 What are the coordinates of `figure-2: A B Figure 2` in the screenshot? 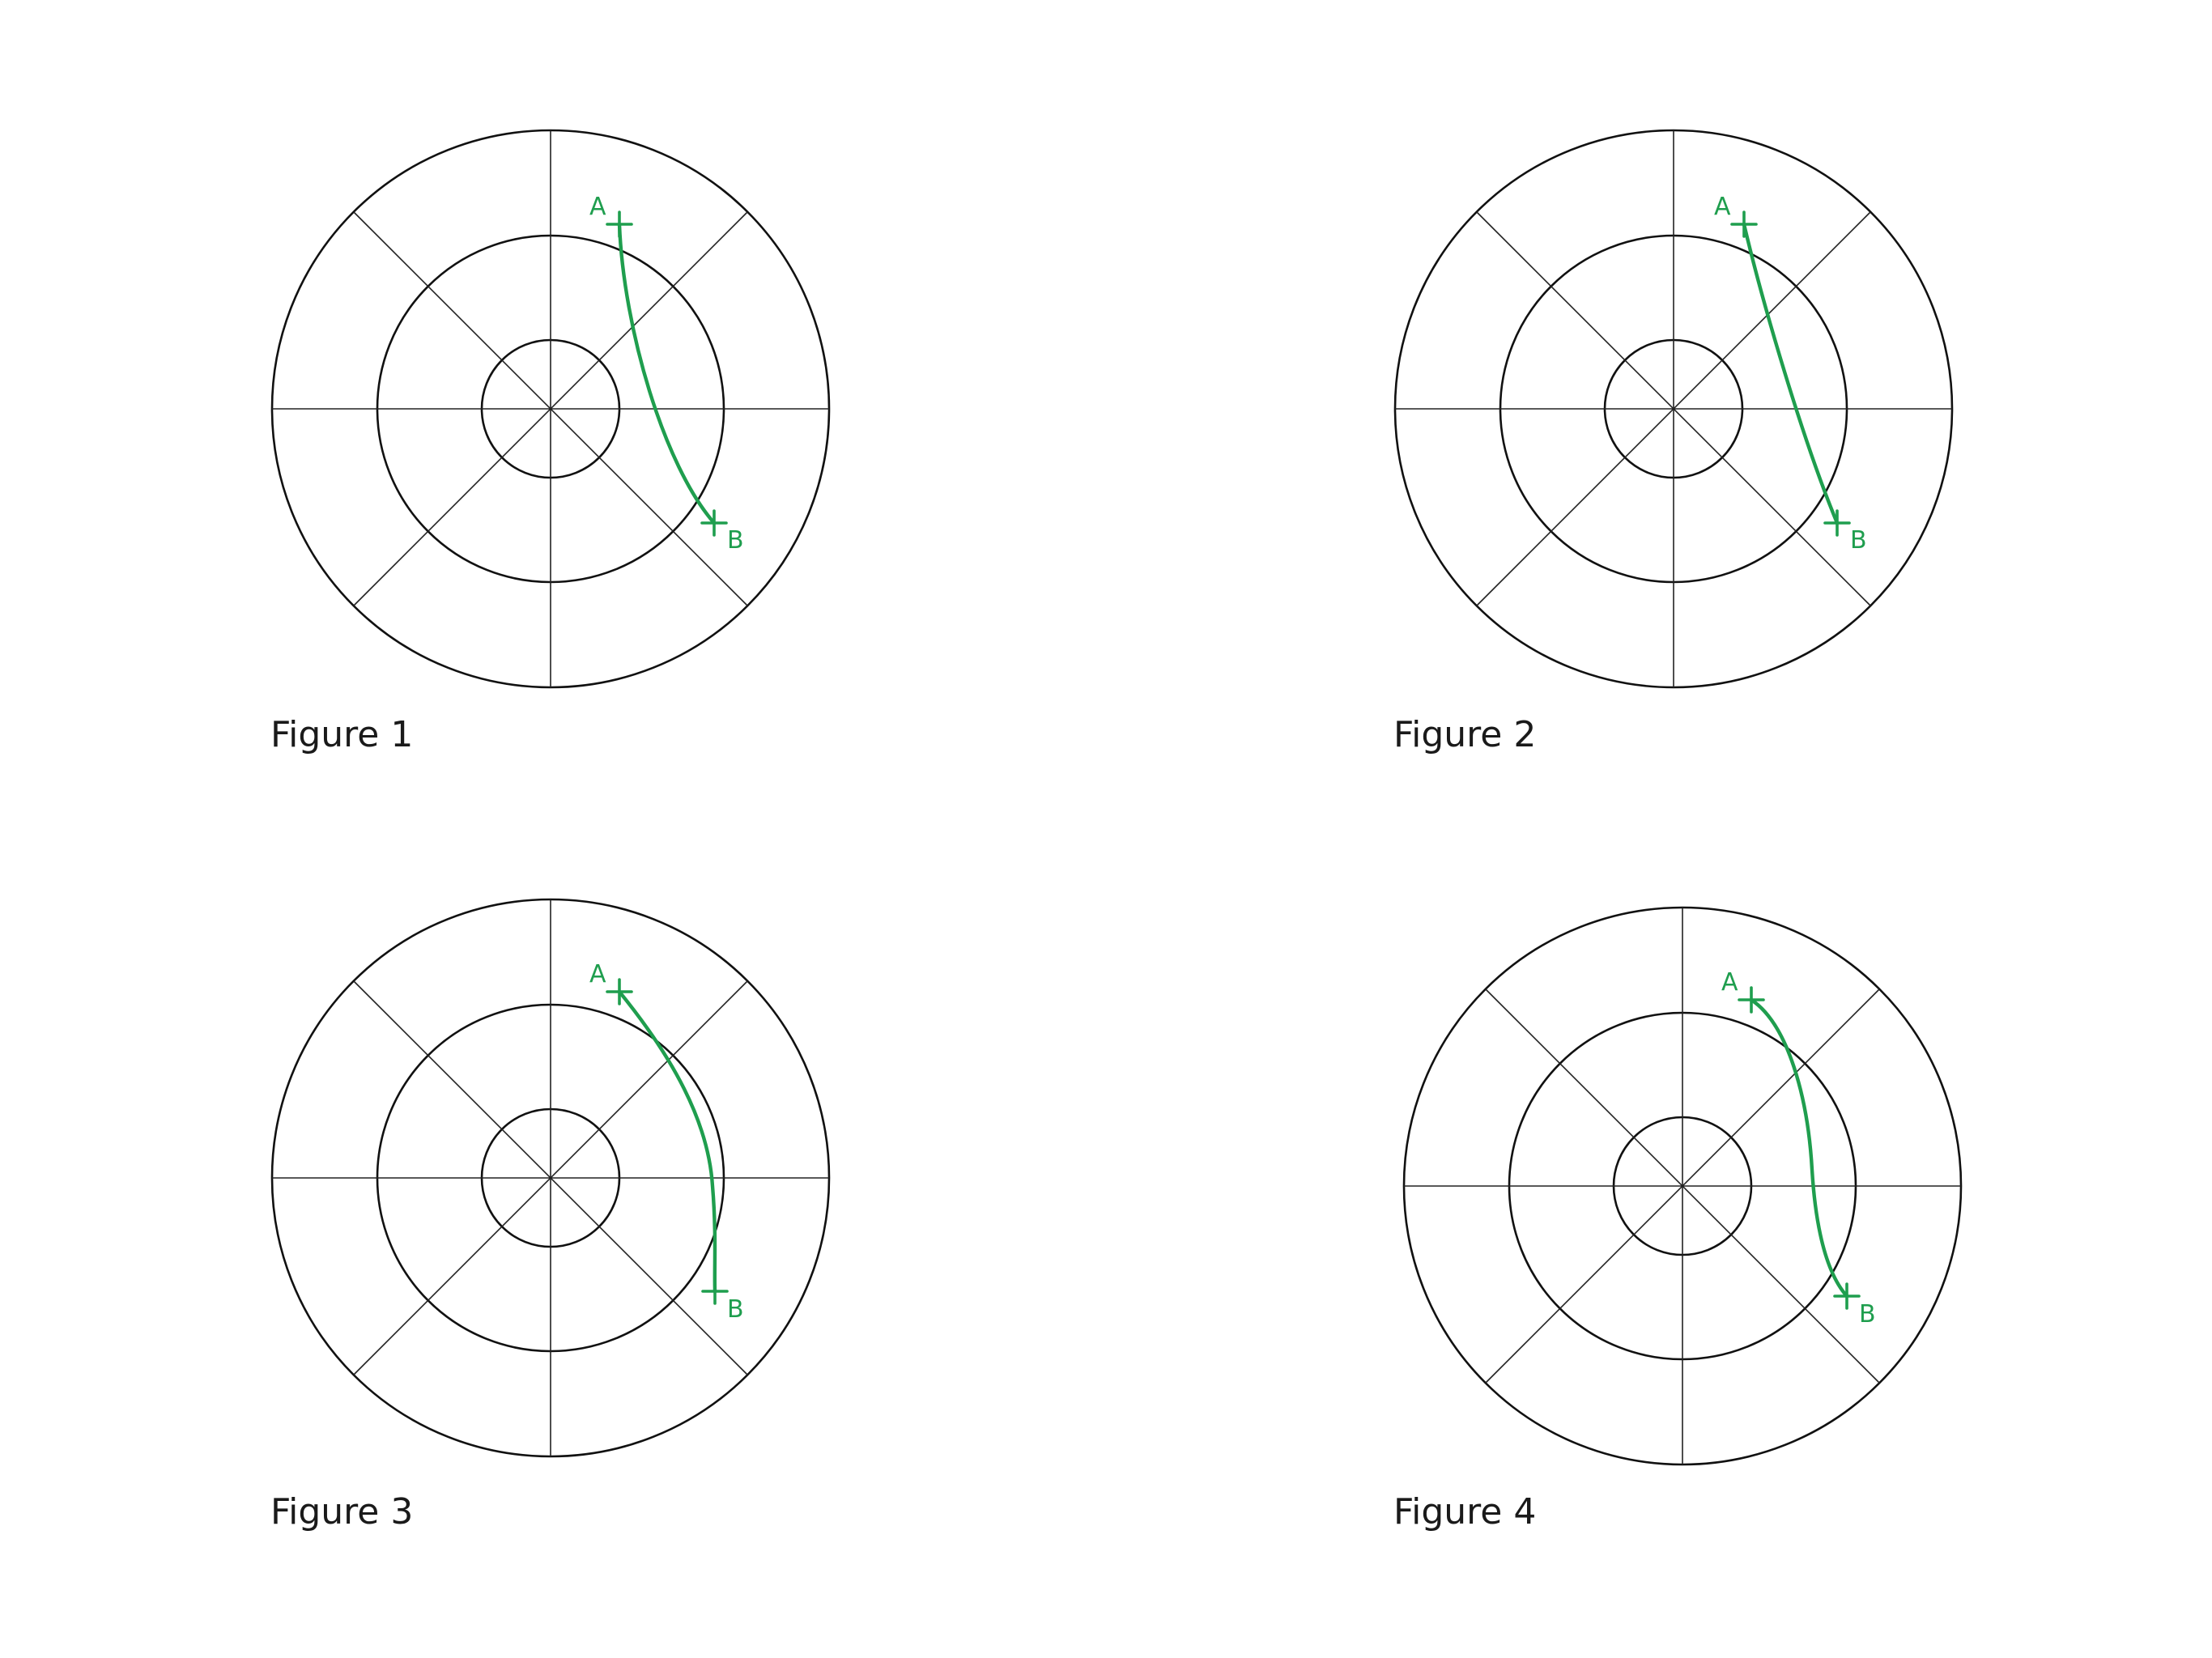 It's located at (1674, 449).